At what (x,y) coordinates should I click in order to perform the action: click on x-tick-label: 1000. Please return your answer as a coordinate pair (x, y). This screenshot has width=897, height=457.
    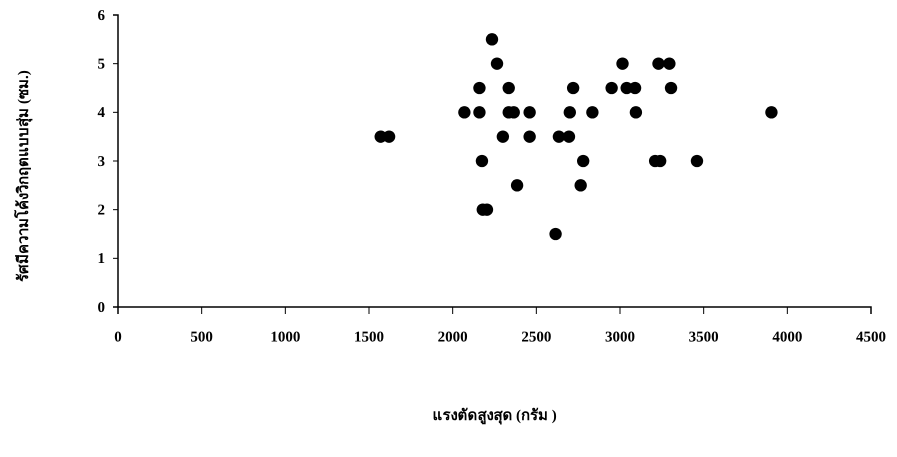
    Looking at the image, I should click on (285, 338).